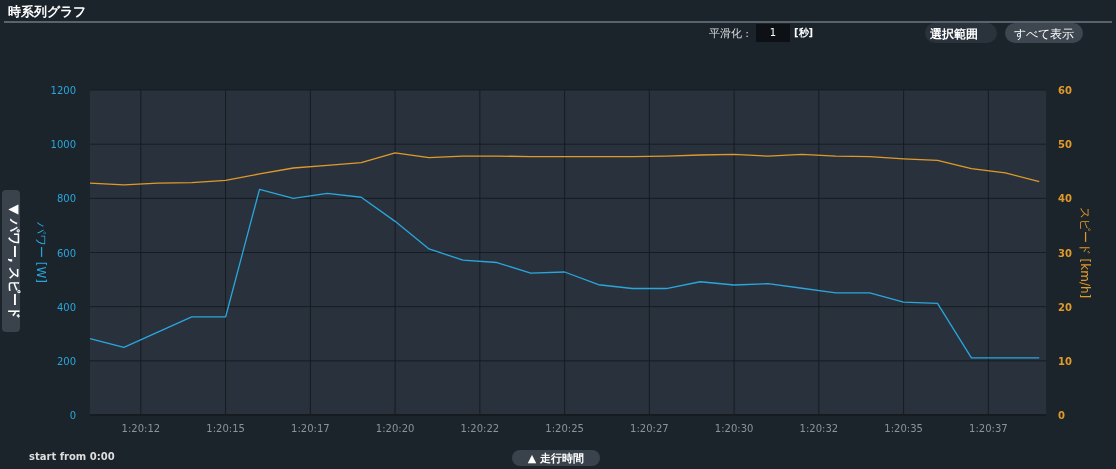  I want to click on y-axis-title: パワー [W], so click(41, 252).